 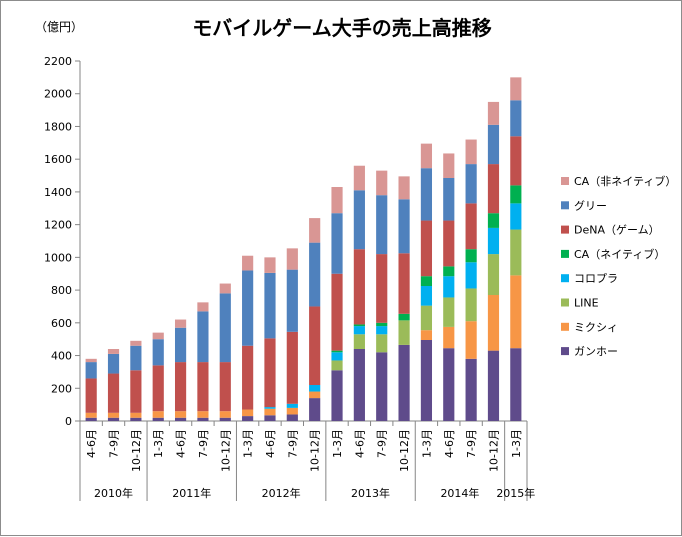 What do you see at coordinates (58, 257) in the screenshot?
I see `y-tick-label: 1000` at bounding box center [58, 257].